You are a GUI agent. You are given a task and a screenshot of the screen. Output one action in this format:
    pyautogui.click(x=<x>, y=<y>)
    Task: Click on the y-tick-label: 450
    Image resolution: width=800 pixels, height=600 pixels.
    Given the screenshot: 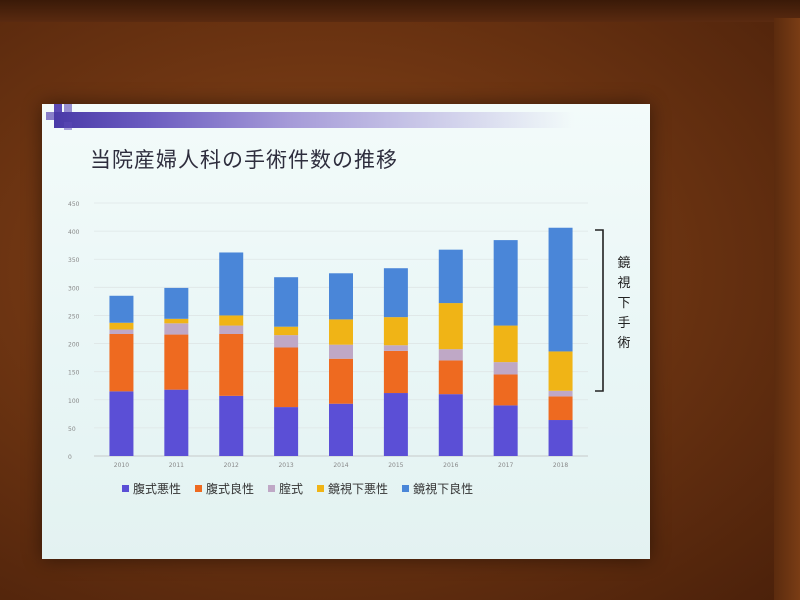 What is the action you would take?
    pyautogui.click(x=74, y=204)
    